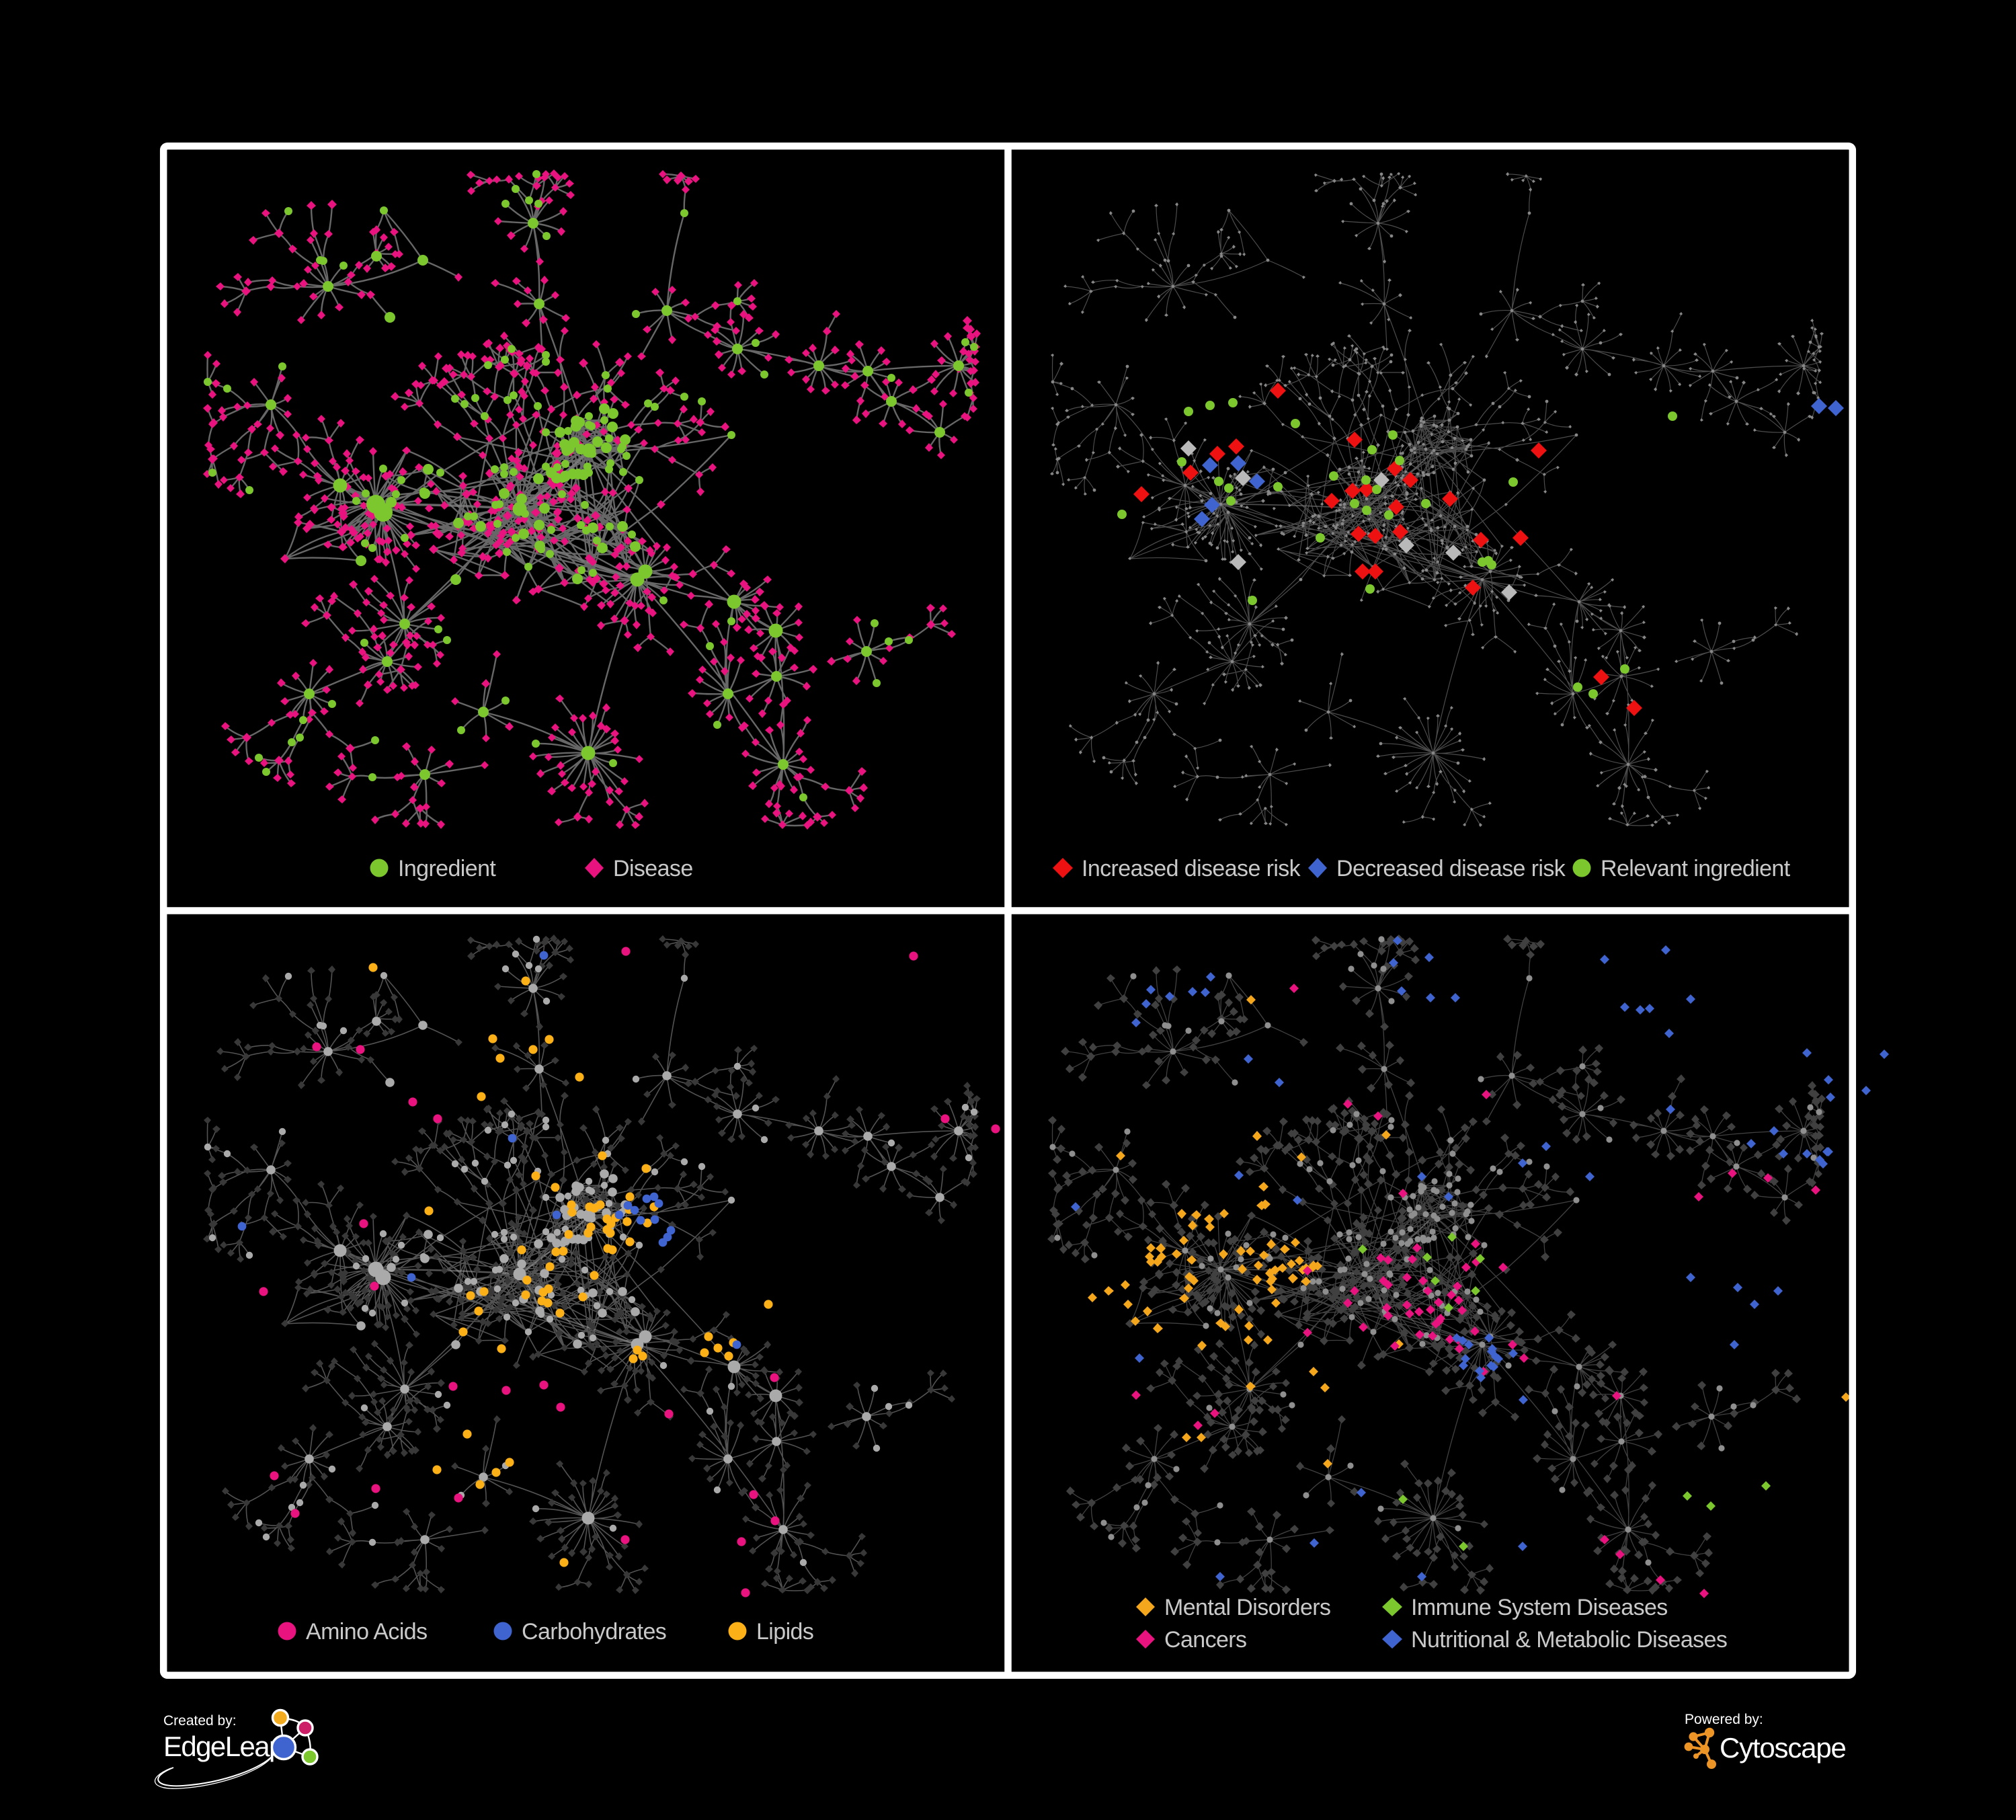 The height and width of the screenshot is (1820, 2016). I want to click on svg-text: Powered by:, so click(1724, 1719).